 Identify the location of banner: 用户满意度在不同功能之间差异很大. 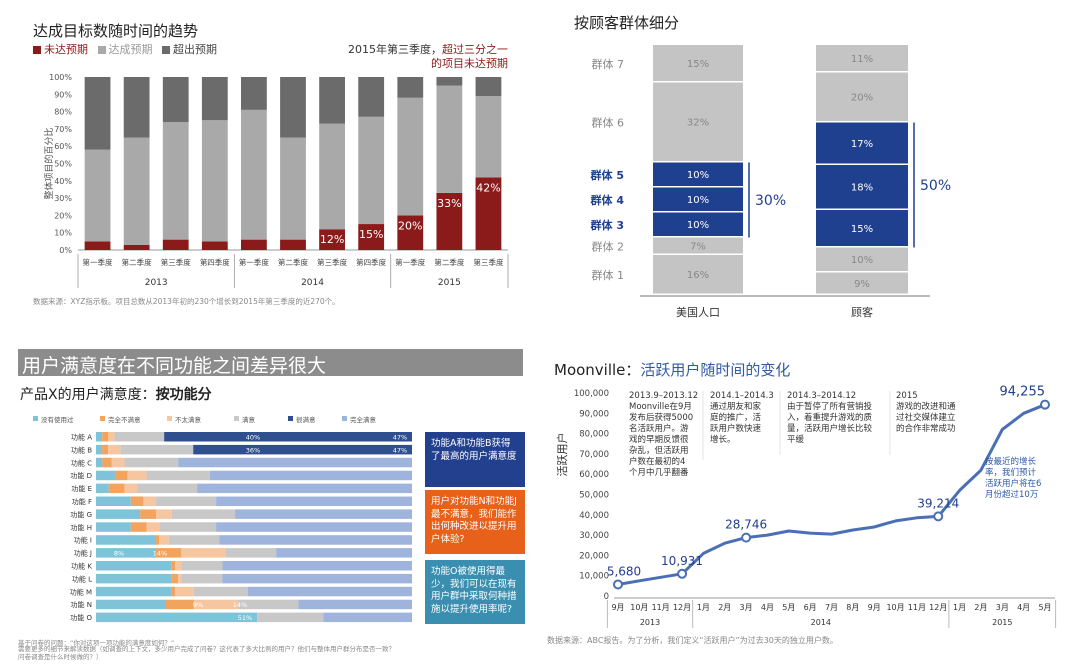
(270, 363).